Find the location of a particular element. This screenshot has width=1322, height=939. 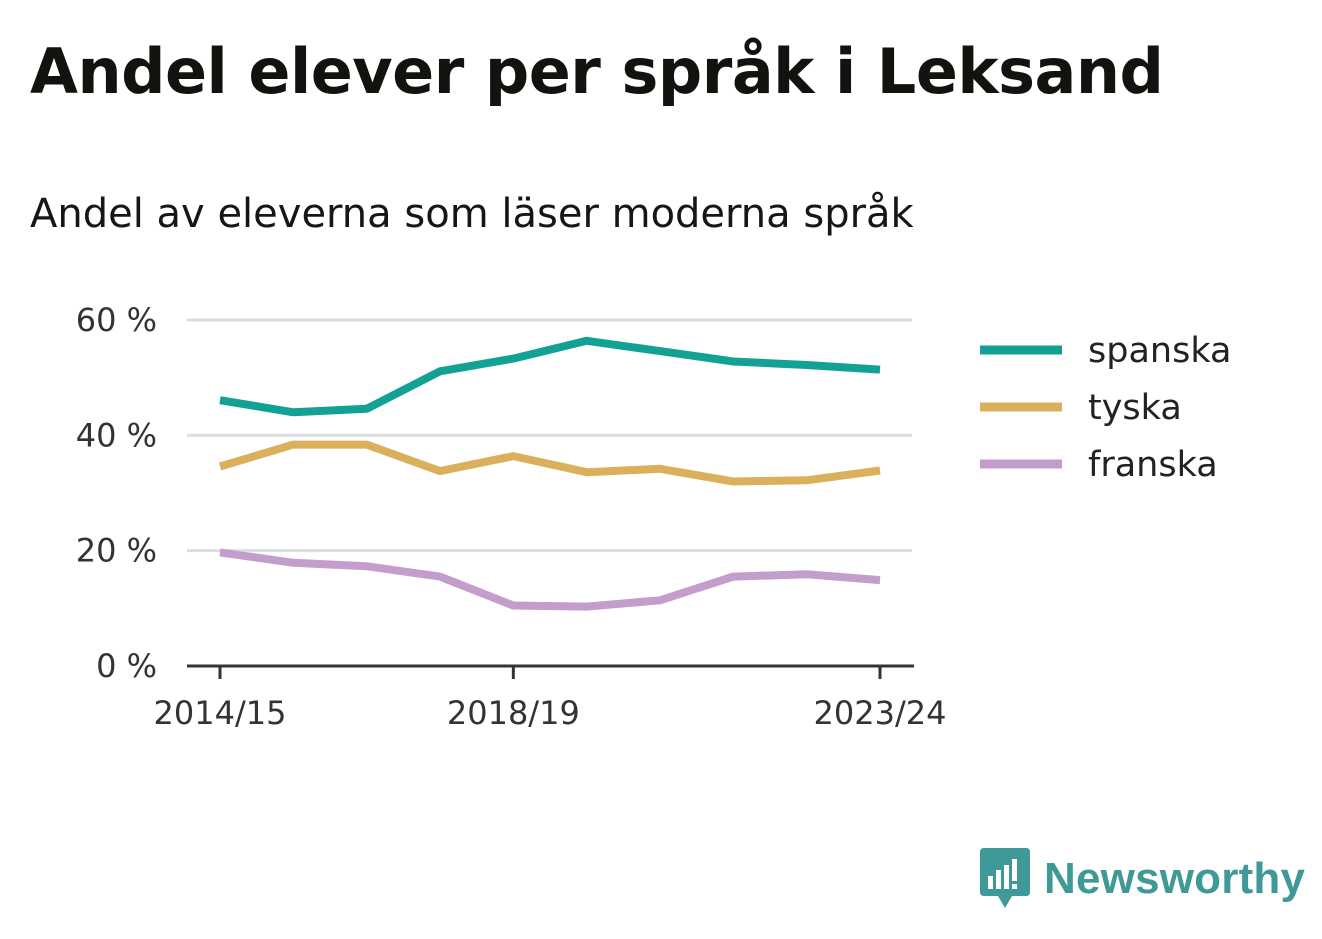

legend-label-franska: franska is located at coordinates (1153, 465).